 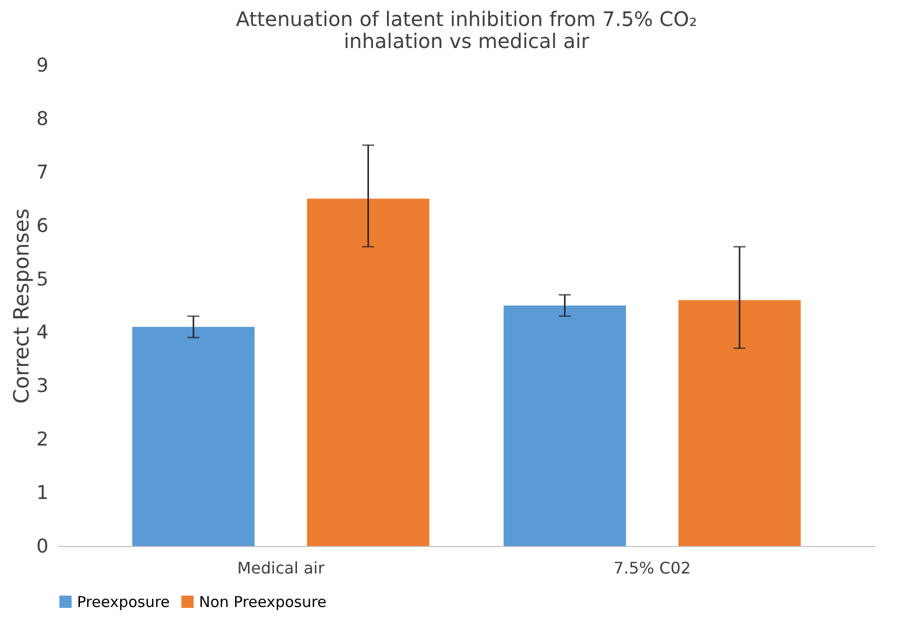 I want to click on y-tick-label: 8, so click(x=42, y=119).